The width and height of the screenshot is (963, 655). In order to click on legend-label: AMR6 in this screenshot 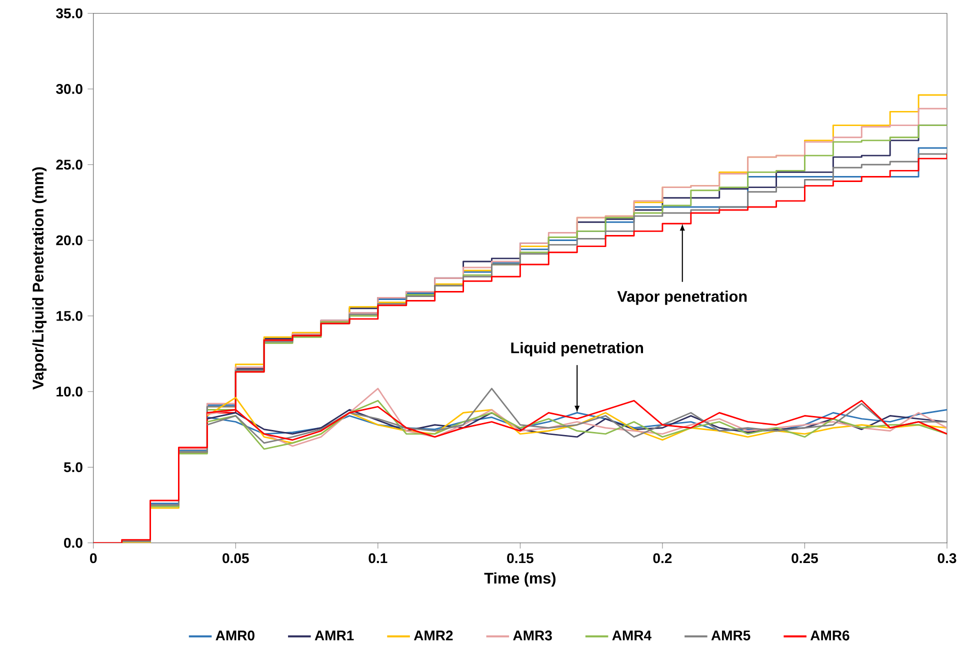, I will do `click(830, 635)`.